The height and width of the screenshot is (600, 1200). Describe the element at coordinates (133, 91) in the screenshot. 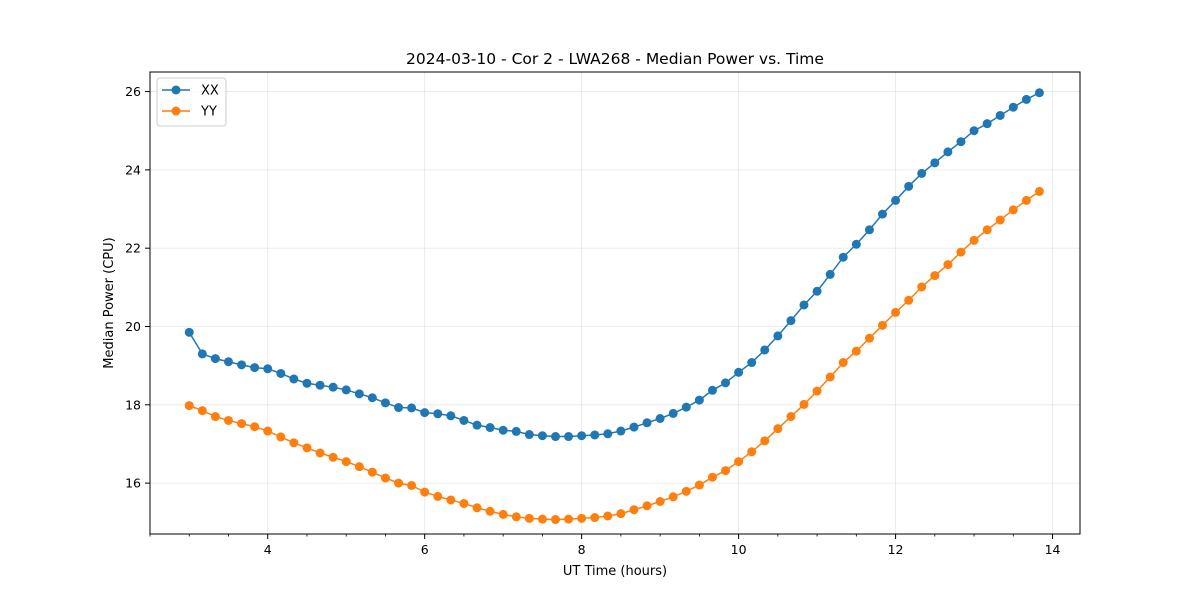

I see `y-tick-label: 26` at that location.